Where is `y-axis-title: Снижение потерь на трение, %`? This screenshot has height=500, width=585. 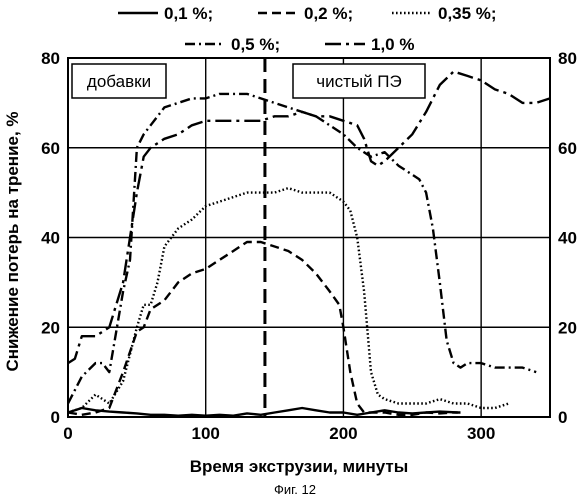
y-axis-title: Снижение потерь на трение, % is located at coordinates (12, 241).